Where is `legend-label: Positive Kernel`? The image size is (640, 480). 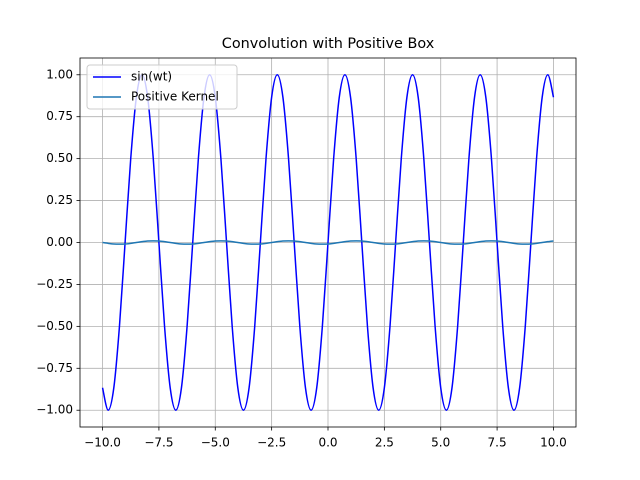
legend-label: Positive Kernel is located at coordinates (175, 97).